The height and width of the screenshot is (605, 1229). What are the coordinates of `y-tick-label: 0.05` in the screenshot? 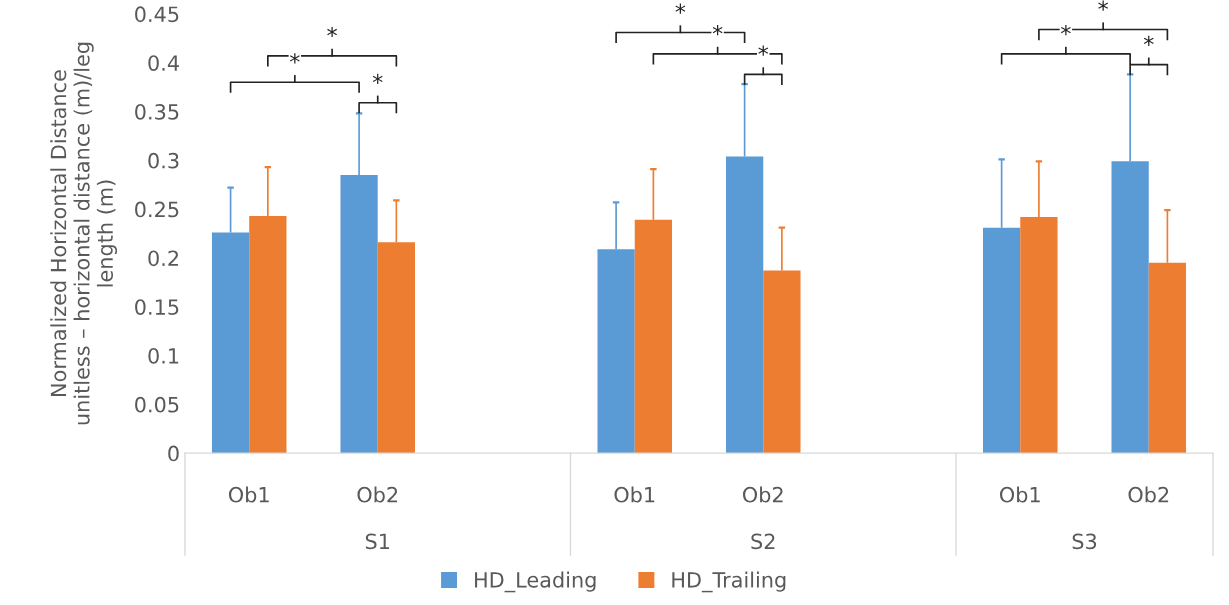 It's located at (157, 404).